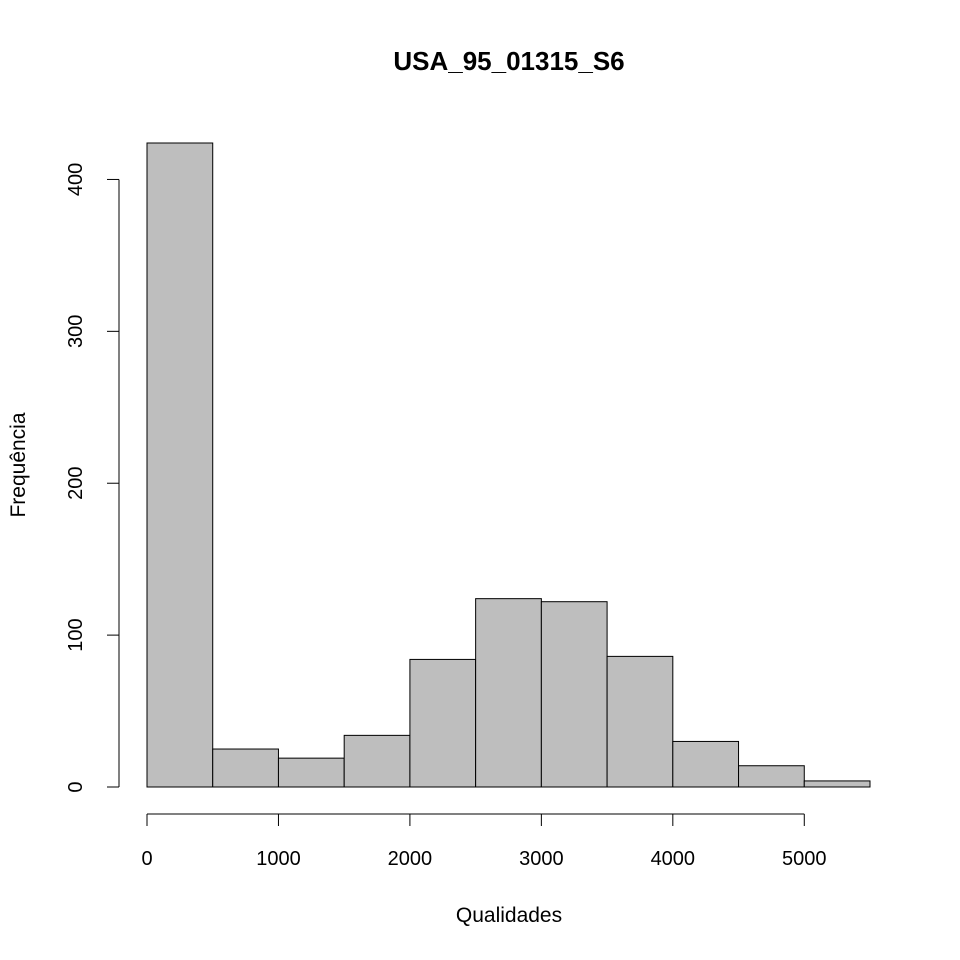 This screenshot has width=960, height=960. Describe the element at coordinates (76, 634) in the screenshot. I see `y-tick-label-100: 100` at that location.